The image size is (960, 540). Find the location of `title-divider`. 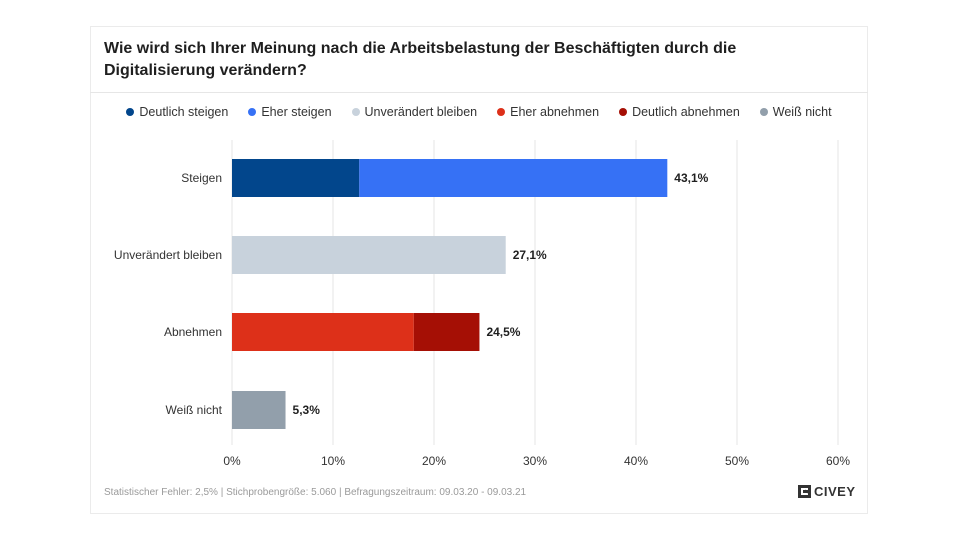

title-divider is located at coordinates (479, 92).